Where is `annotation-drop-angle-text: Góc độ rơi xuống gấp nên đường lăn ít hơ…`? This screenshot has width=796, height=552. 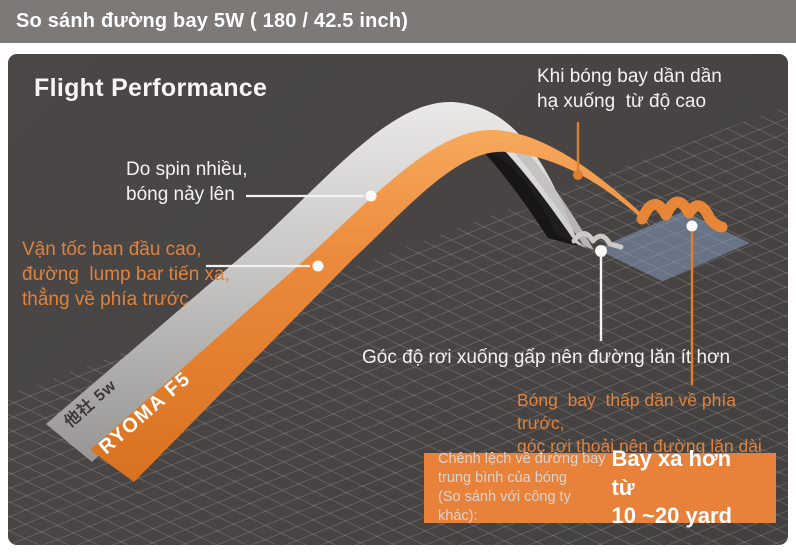 annotation-drop-angle-text: Góc độ rơi xuống gấp nên đường lăn ít hơ… is located at coordinates (546, 357).